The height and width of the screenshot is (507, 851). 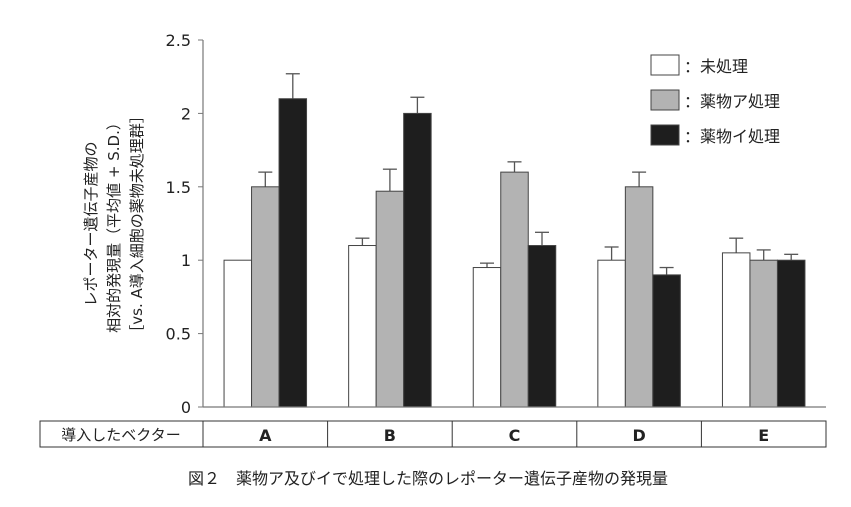 What do you see at coordinates (638, 435) in the screenshot?
I see `x-category-label: D` at bounding box center [638, 435].